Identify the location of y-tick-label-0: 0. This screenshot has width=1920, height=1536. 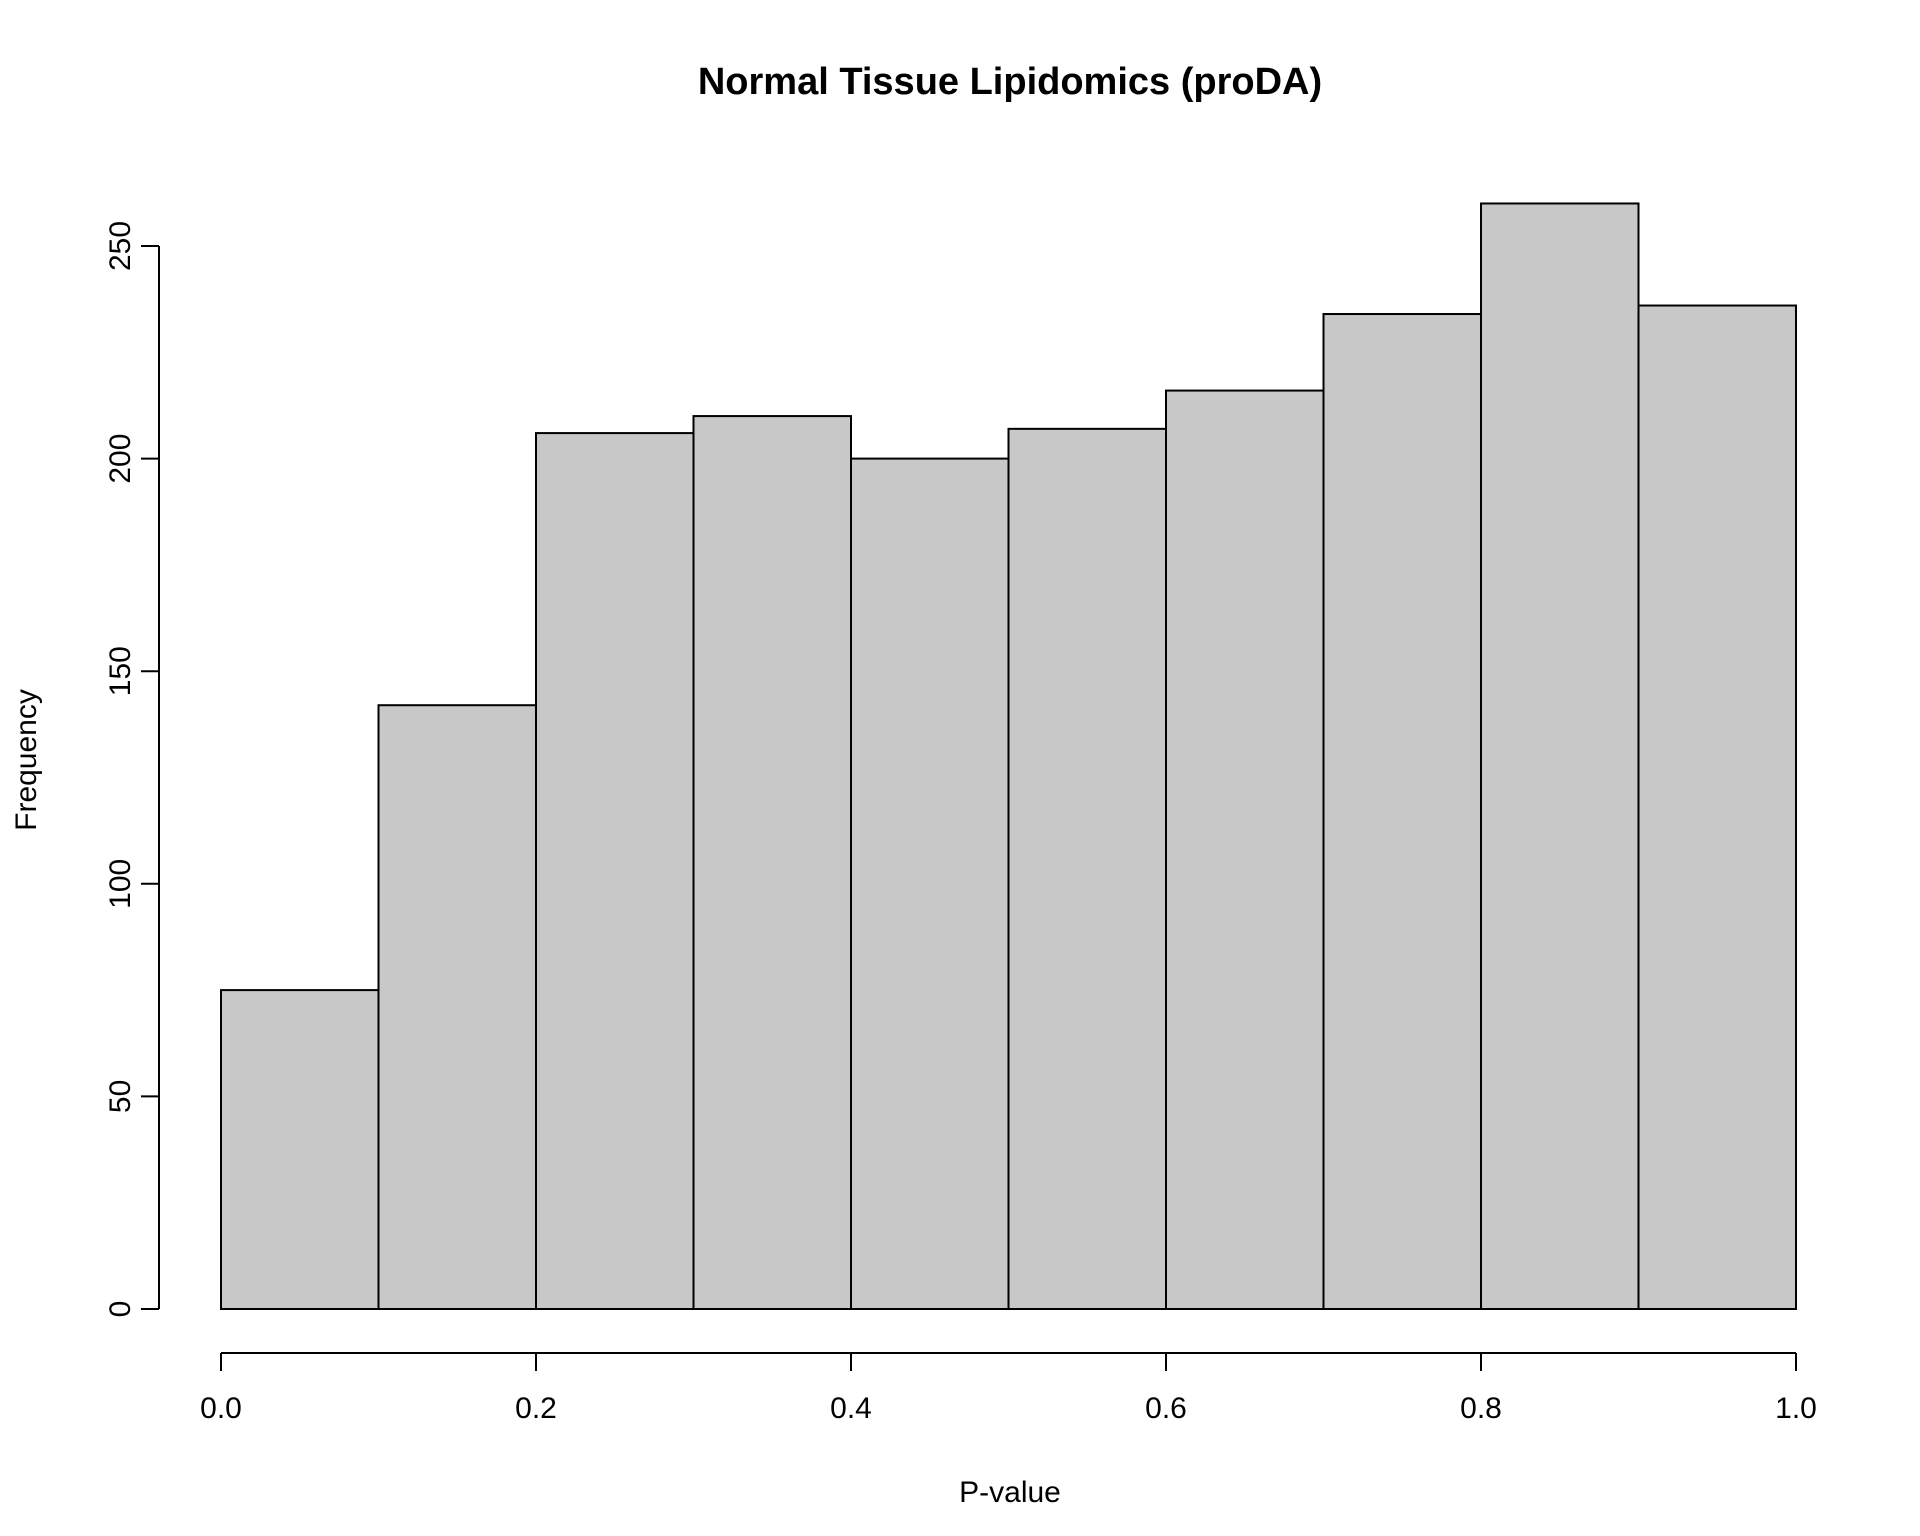
(120, 1309).